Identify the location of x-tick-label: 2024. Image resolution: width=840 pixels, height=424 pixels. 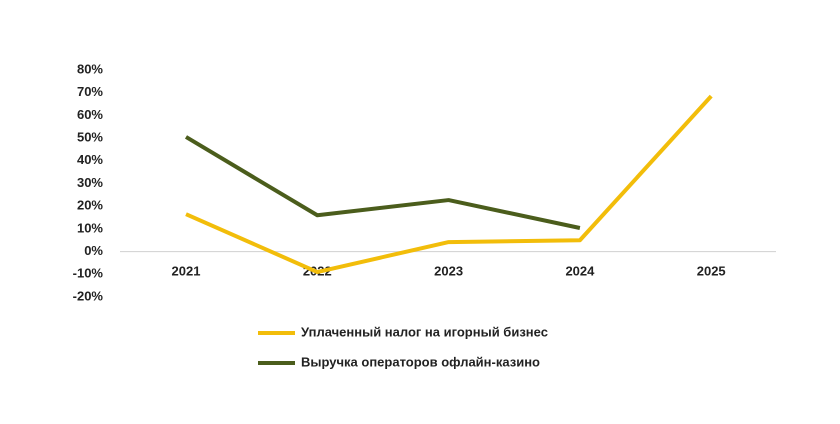
(580, 270).